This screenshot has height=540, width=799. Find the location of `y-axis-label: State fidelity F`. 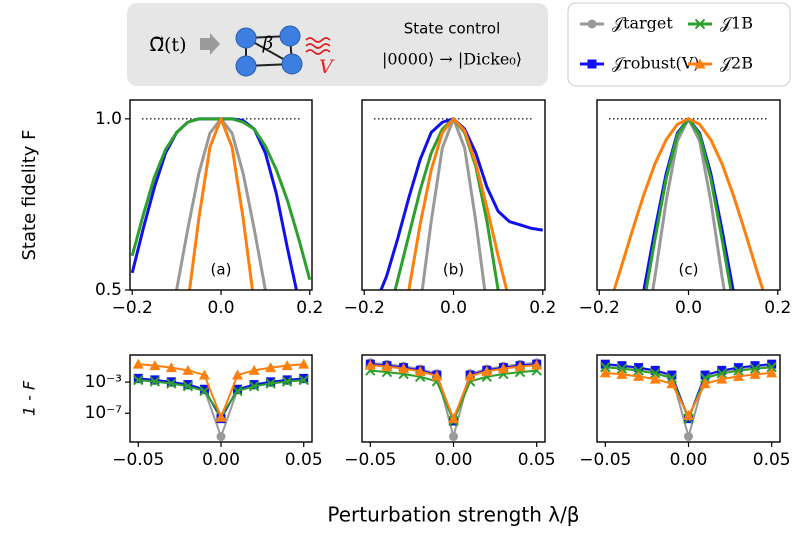

y-axis-label: State fidelity F is located at coordinates (29, 195).